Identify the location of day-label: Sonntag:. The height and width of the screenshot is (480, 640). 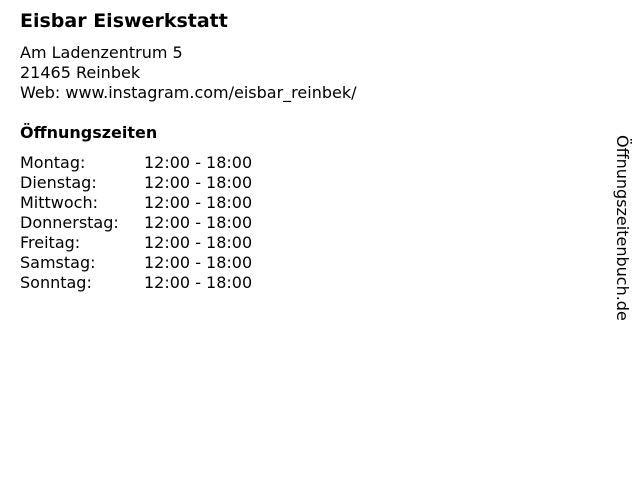
(56, 282).